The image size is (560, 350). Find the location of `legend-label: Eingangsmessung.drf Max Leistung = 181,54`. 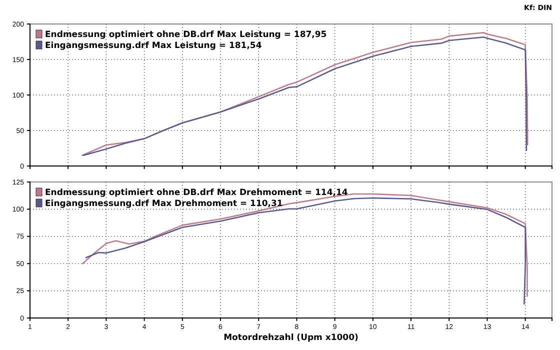

legend-label: Eingangsmessung.drf Max Leistung = 181,54 is located at coordinates (153, 46).